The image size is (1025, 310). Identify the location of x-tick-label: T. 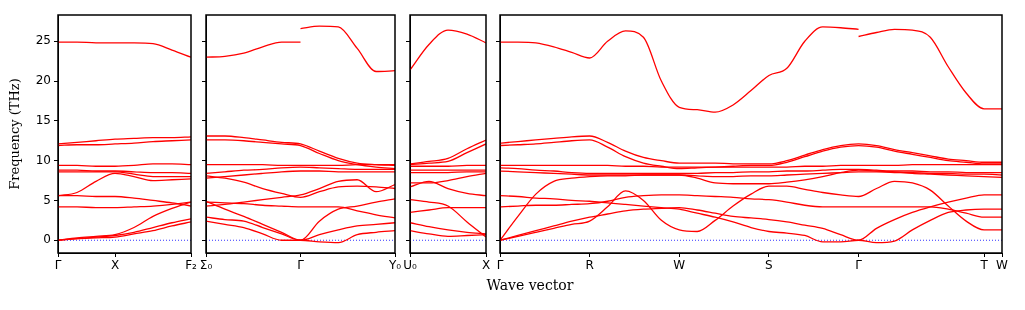
(984, 265).